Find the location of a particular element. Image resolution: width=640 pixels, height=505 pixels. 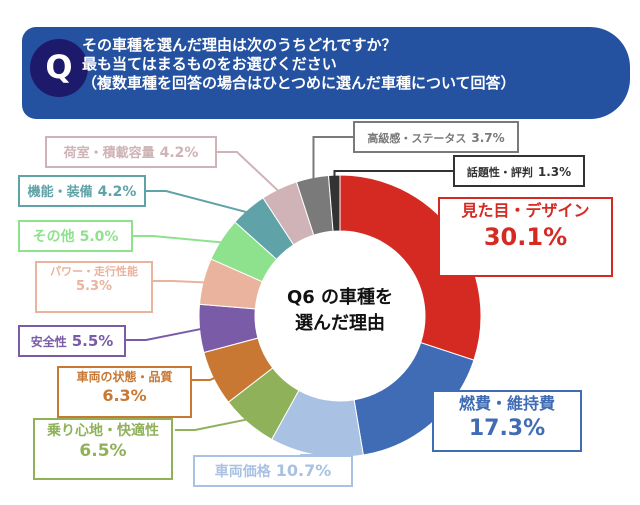

value-label: 5.3% is located at coordinates (94, 287).